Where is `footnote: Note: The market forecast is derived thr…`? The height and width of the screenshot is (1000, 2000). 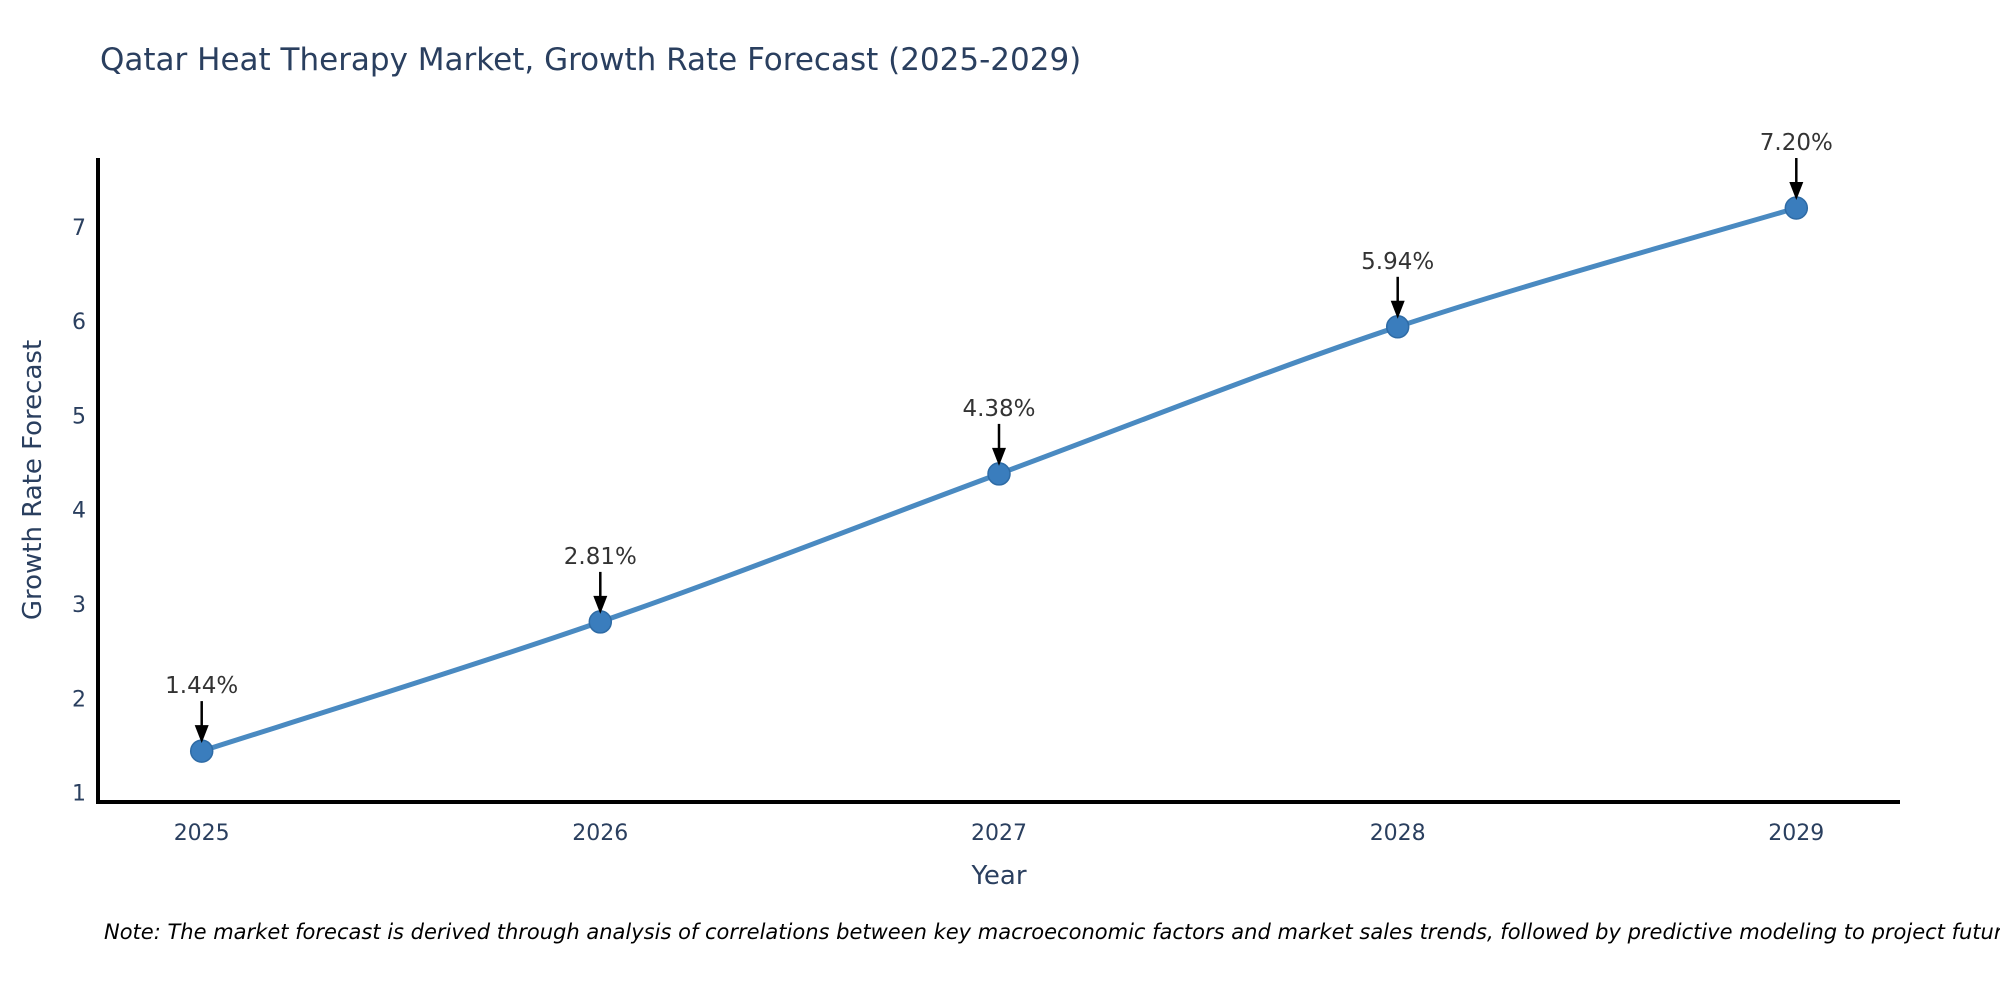
footnote: Note: The market forecast is derived thr… is located at coordinates (1052, 932).